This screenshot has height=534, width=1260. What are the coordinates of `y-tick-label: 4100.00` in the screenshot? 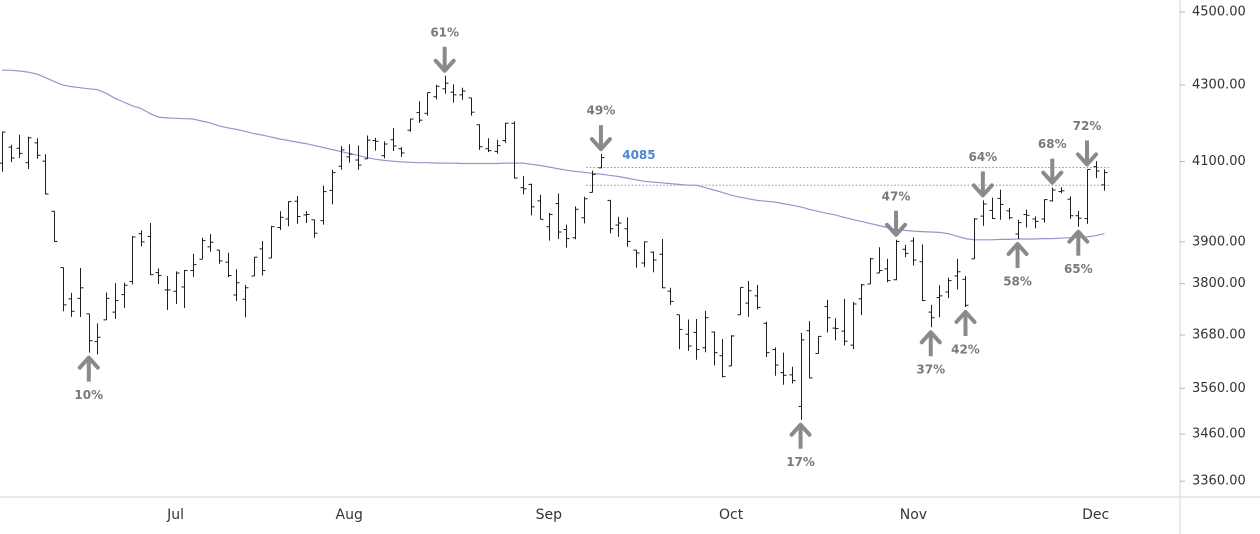 It's located at (1219, 161).